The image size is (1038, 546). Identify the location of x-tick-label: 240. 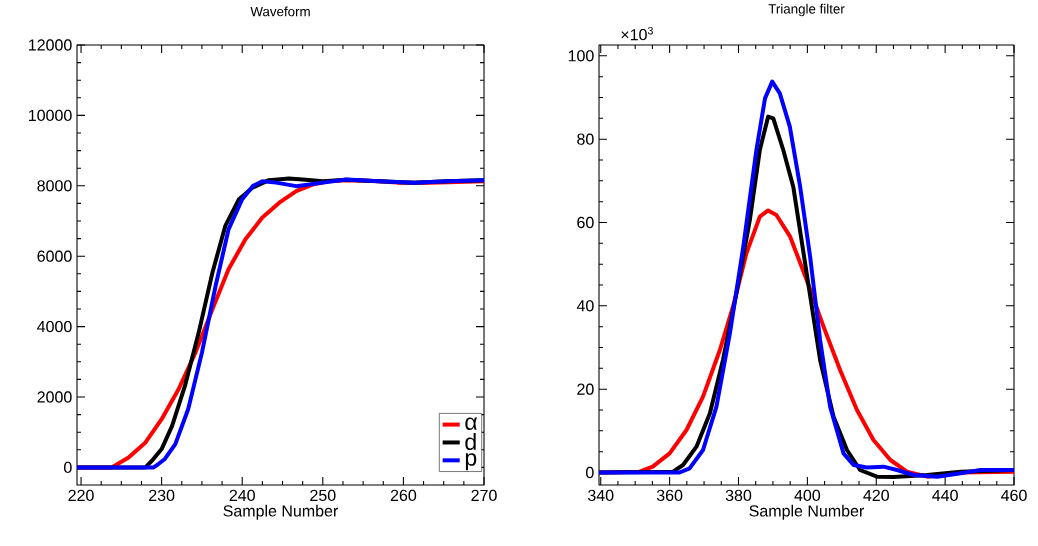
(242, 495).